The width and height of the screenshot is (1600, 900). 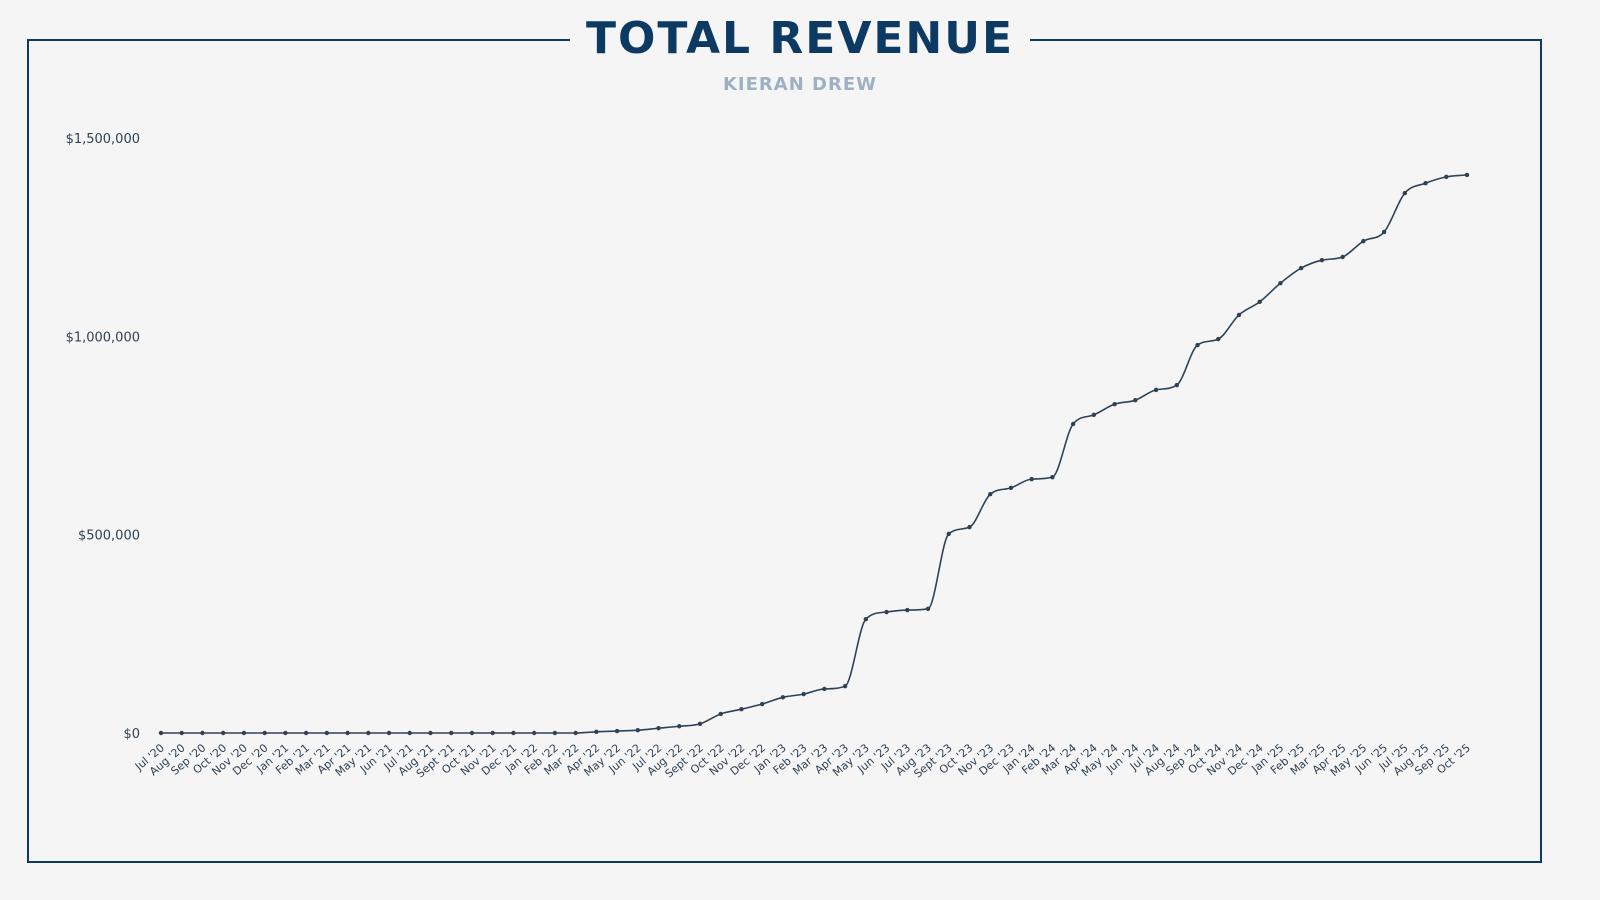 I want to click on chart-subtitle: KIERAN DREW, so click(x=799, y=84).